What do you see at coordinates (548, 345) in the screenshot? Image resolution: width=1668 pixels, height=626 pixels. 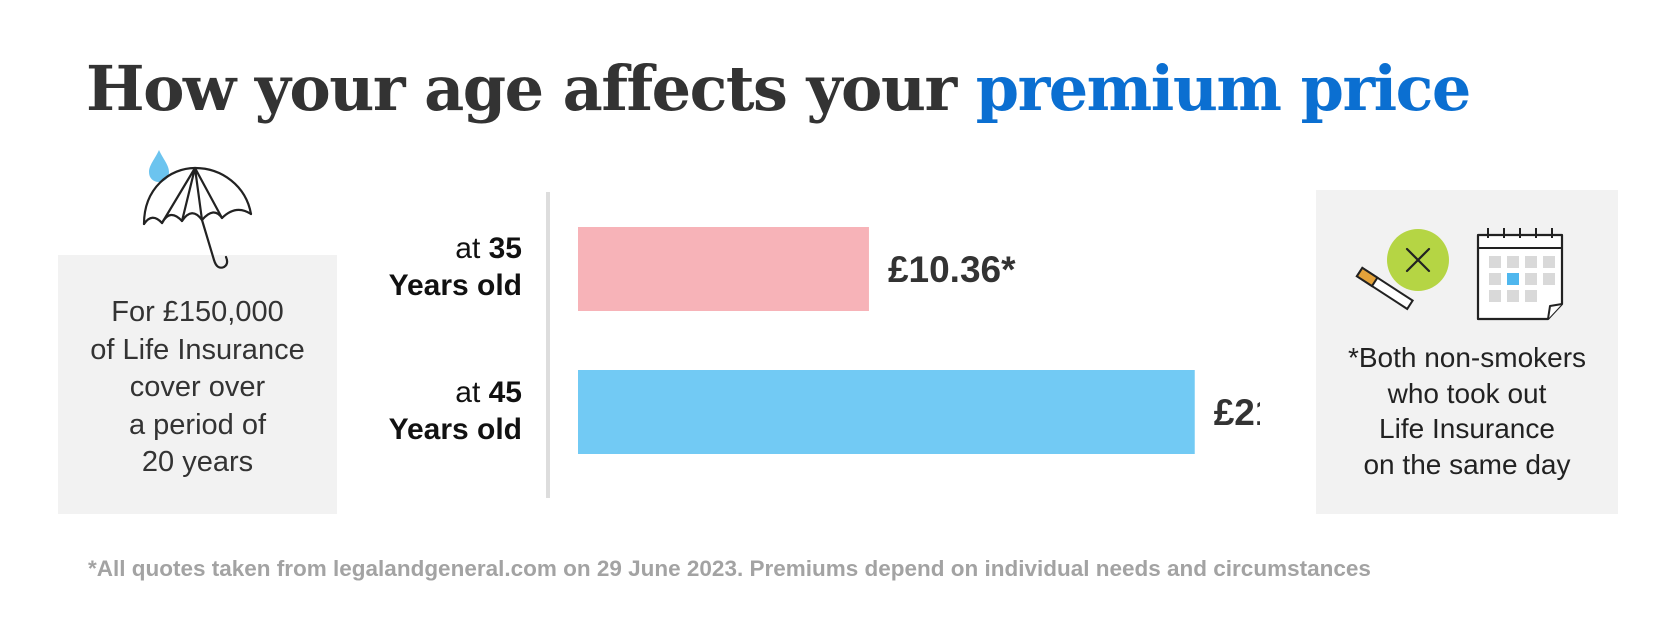 I see `axis-line` at bounding box center [548, 345].